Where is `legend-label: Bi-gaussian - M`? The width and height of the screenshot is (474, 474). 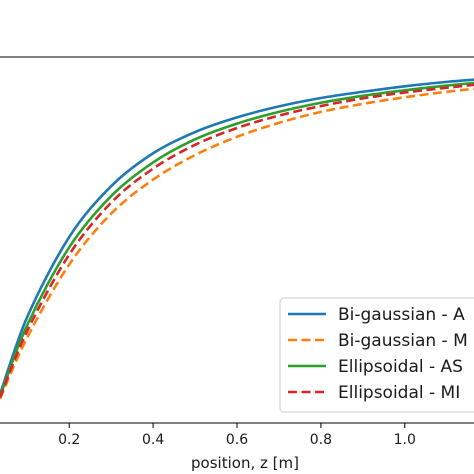 legend-label: Bi-gaussian - M is located at coordinates (403, 341).